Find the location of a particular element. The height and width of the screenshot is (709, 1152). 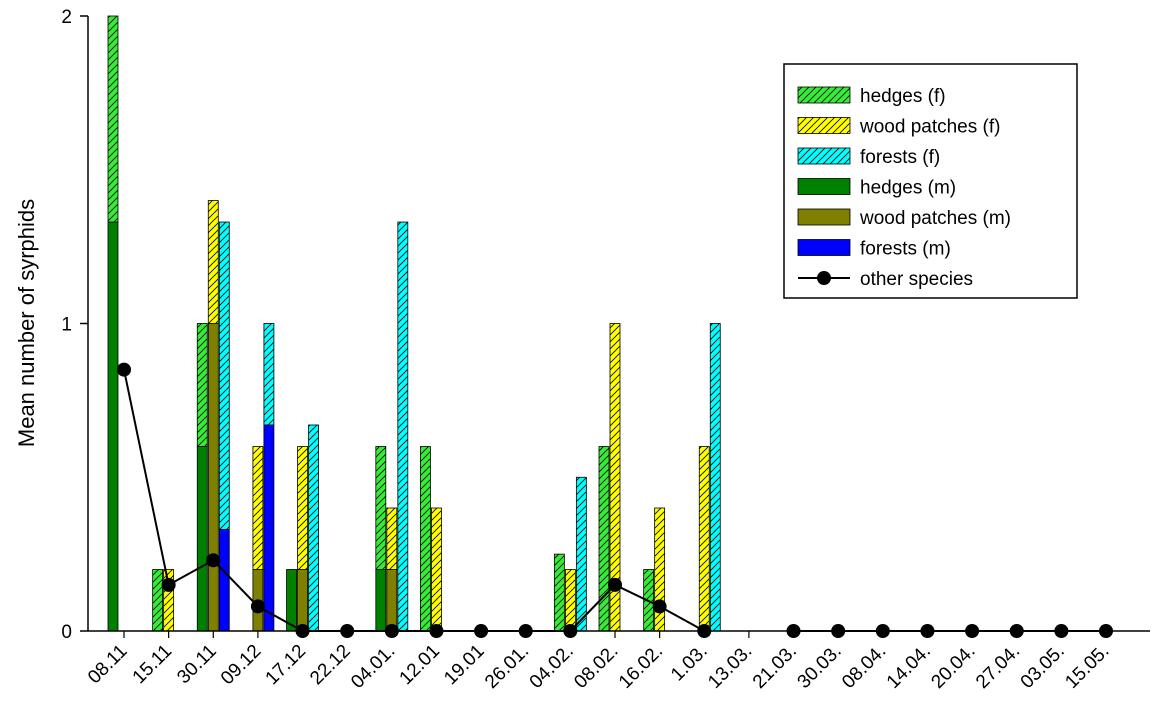

x-tick-label-9: 26.01. is located at coordinates (507, 667).